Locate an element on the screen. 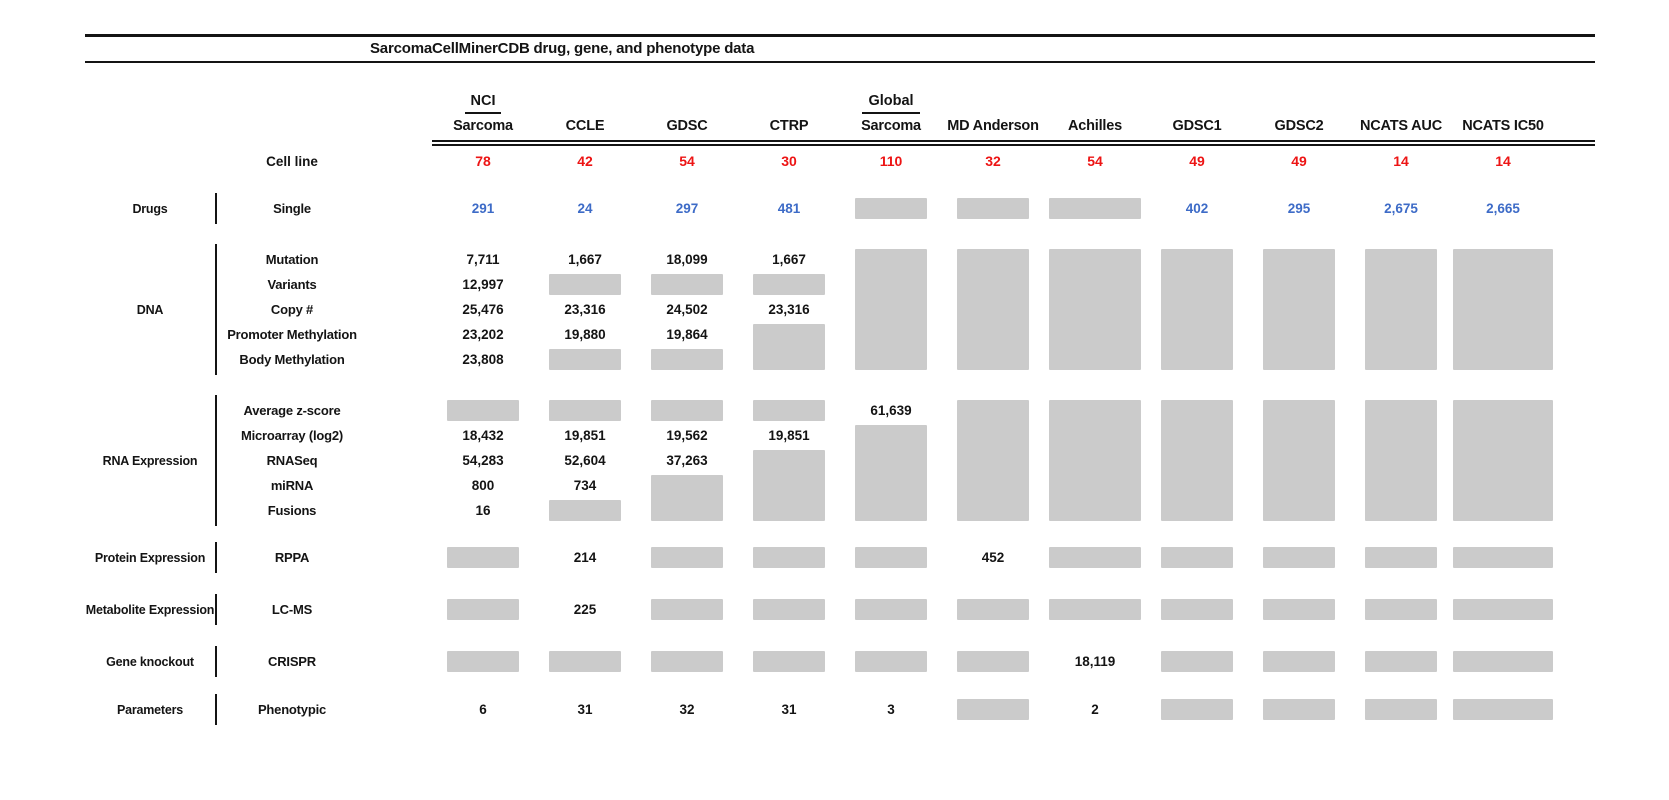 Image resolution: width=1669 pixels, height=800 pixels. cell-line-count-col-md-anderson: 32 is located at coordinates (993, 161).